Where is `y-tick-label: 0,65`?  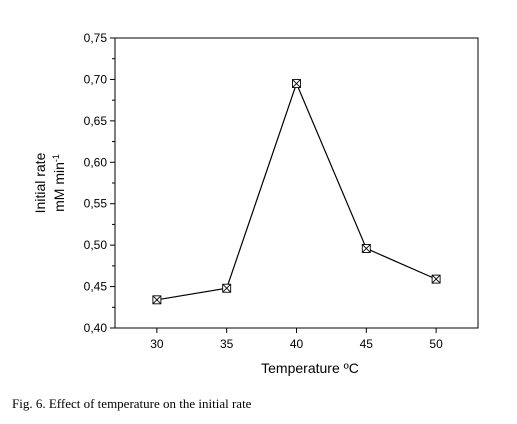 y-tick-label: 0,65 is located at coordinates (96, 121).